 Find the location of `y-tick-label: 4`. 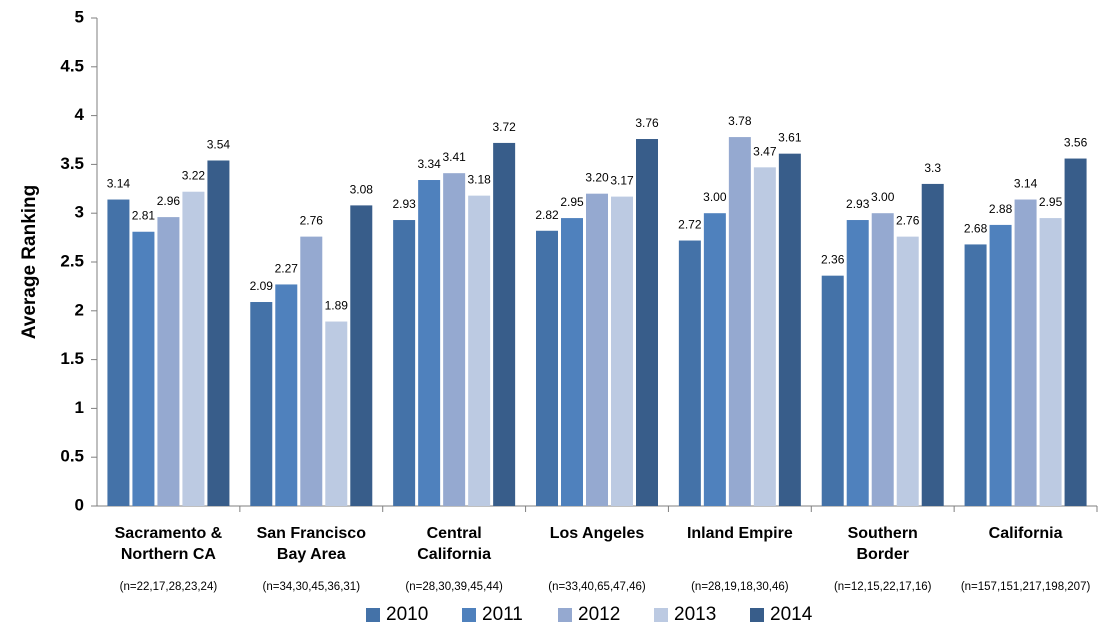

y-tick-label: 4 is located at coordinates (80, 114).